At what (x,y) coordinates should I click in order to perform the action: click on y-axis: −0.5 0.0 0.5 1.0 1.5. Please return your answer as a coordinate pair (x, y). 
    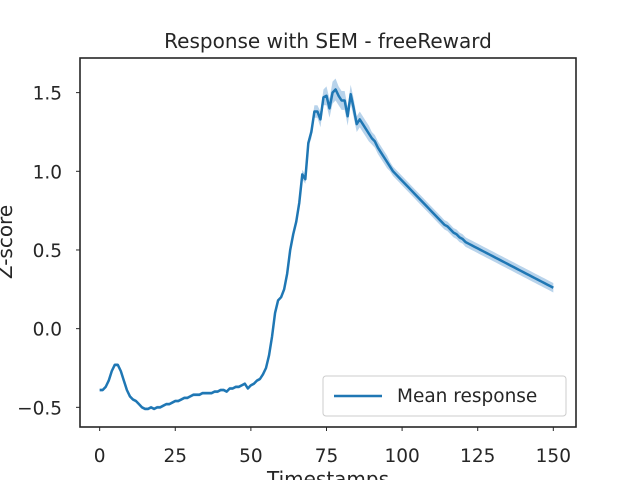
    Looking at the image, I should click on (48, 251).